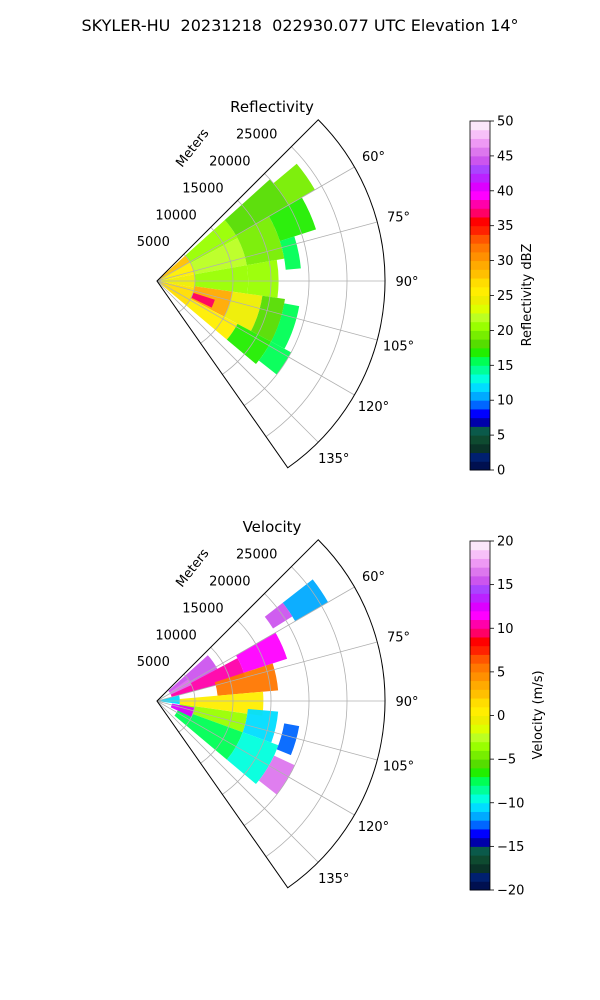  What do you see at coordinates (538, 714) in the screenshot?
I see `velocity-colorbar-label: Velocity (m/s)` at bounding box center [538, 714].